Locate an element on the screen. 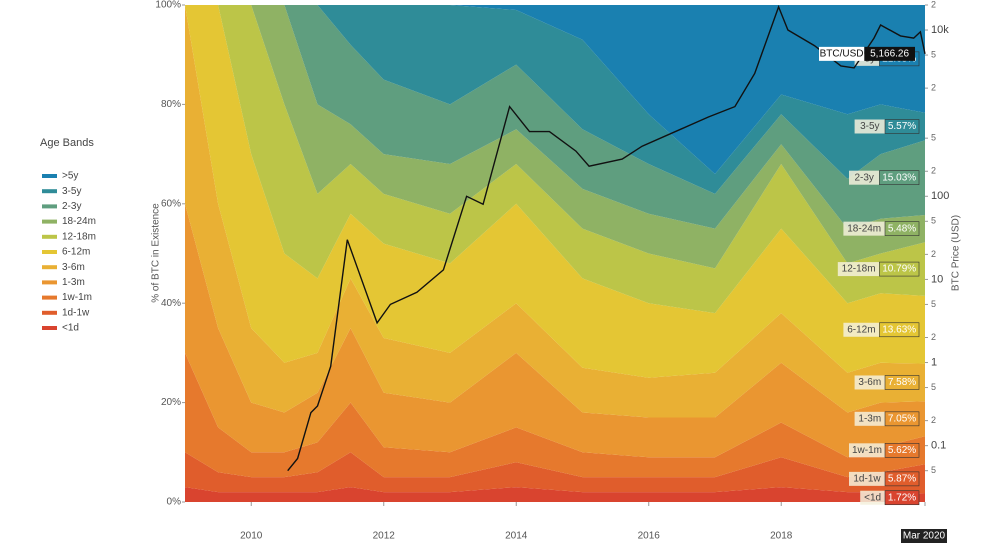  band-value-label: 5.62% is located at coordinates (902, 450).